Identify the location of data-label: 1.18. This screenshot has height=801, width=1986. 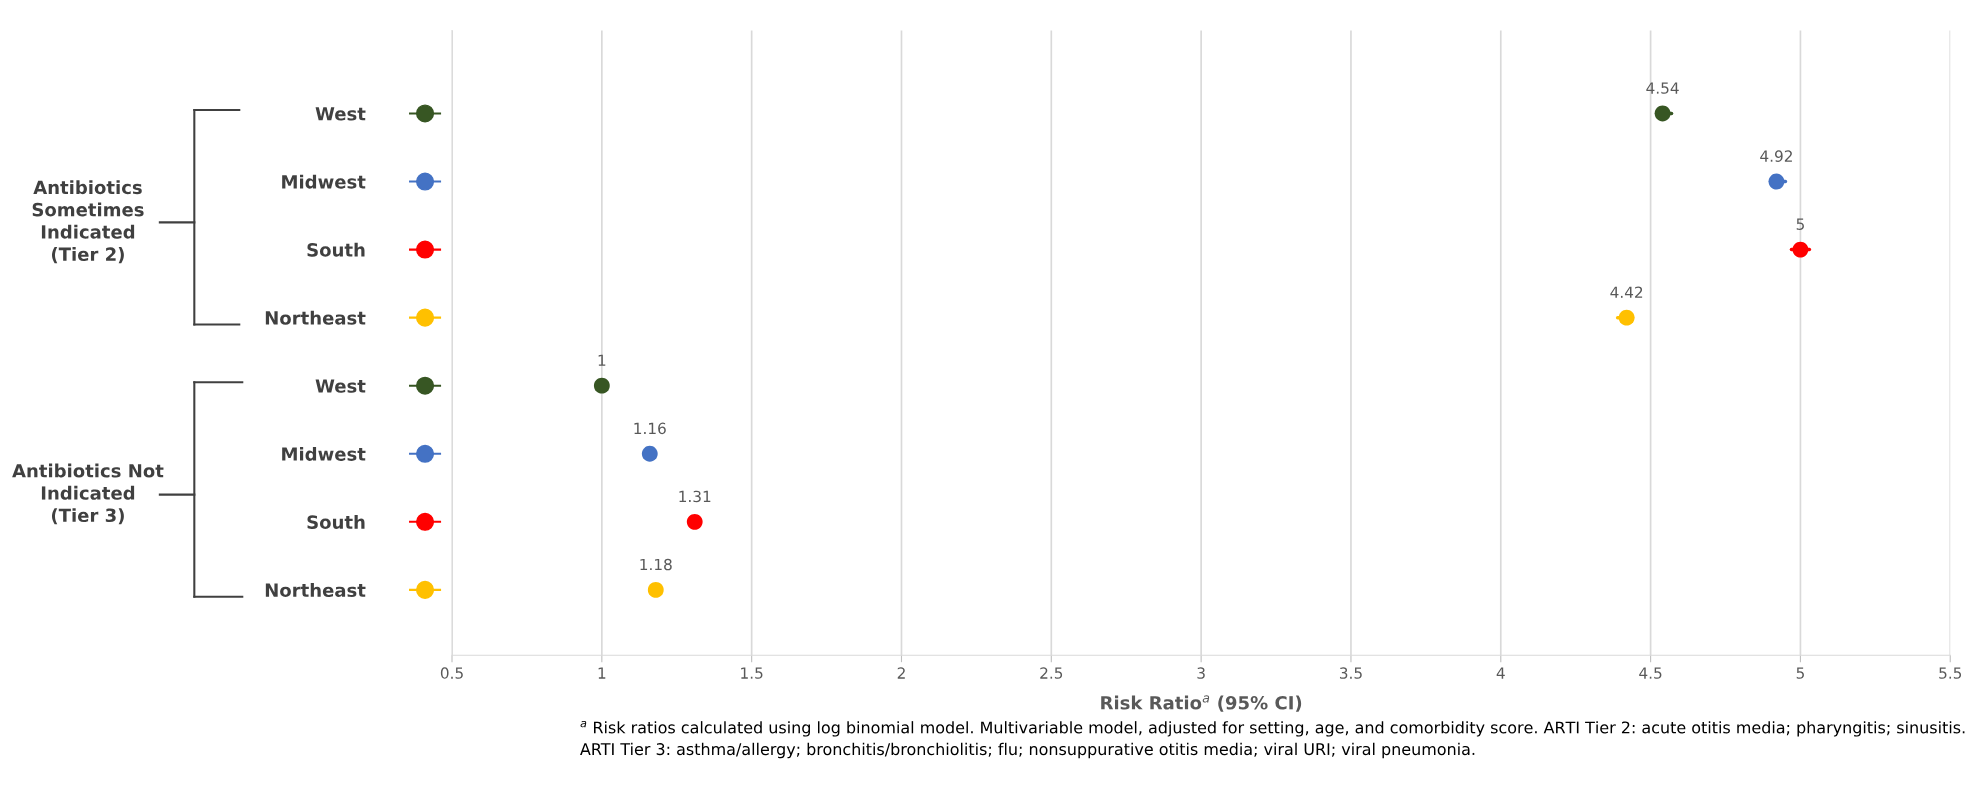
(656, 564).